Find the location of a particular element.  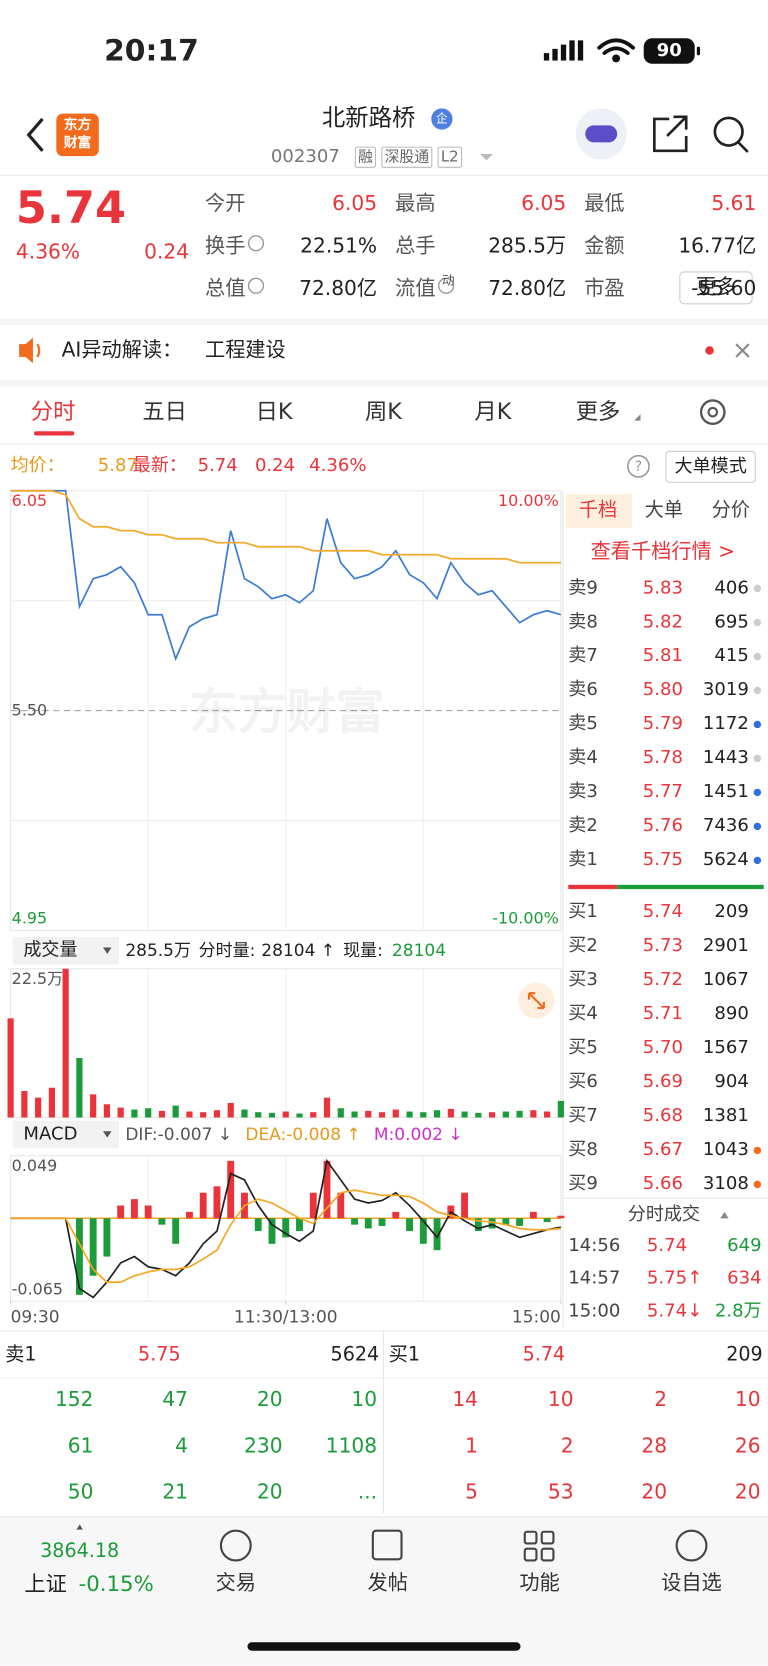

x-tick-label: 11:30/13:00 is located at coordinates (285, 1316).